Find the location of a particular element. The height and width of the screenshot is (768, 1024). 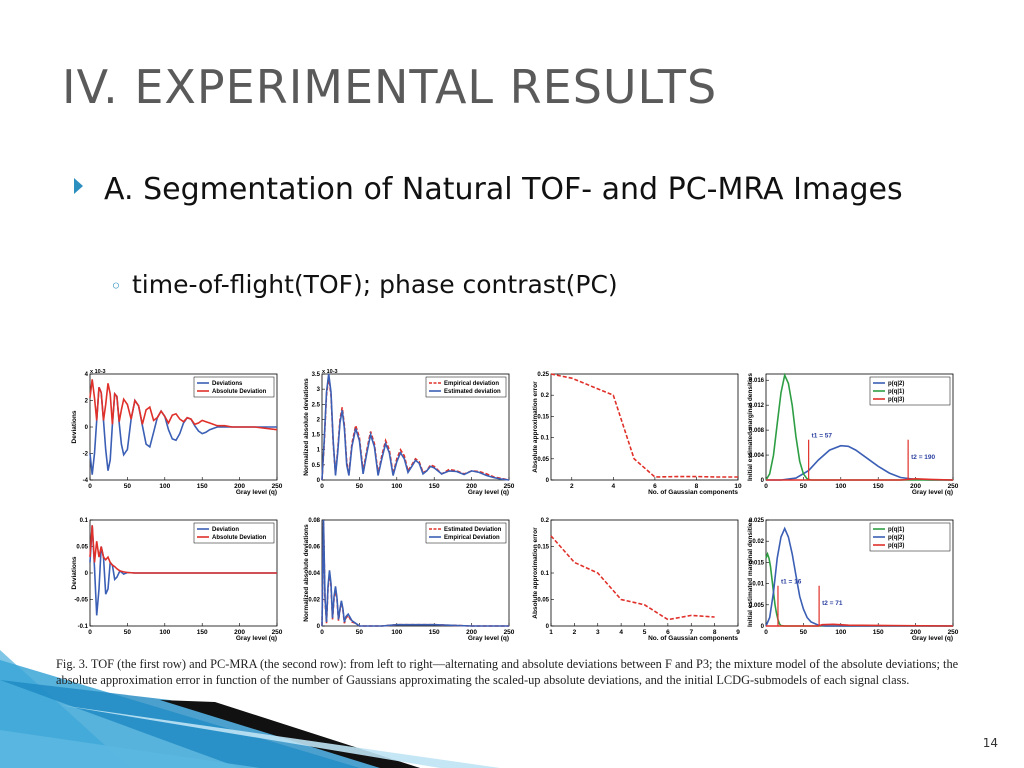

y-tick-label: 2 is located at coordinates (319, 420).